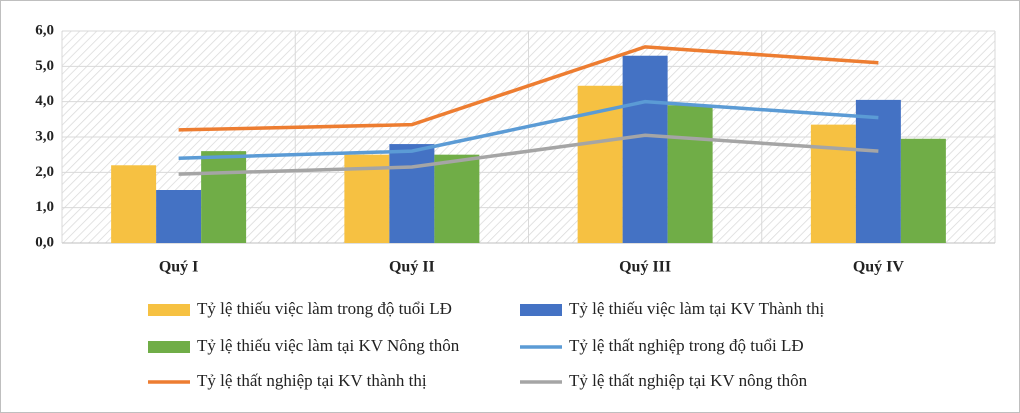 The image size is (1020, 413). What do you see at coordinates (312, 380) in the screenshot?
I see `legend-label: Tỷ lệ thất nghiệp tại KV thành thị` at bounding box center [312, 380].